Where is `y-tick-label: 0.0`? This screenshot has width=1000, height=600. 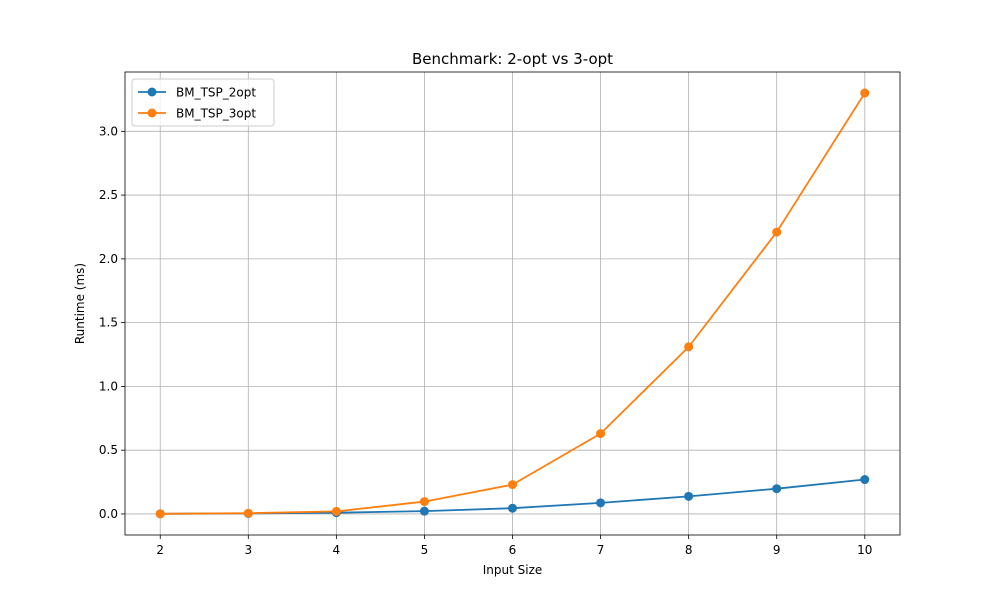
y-tick-label: 0.0 is located at coordinates (108, 514).